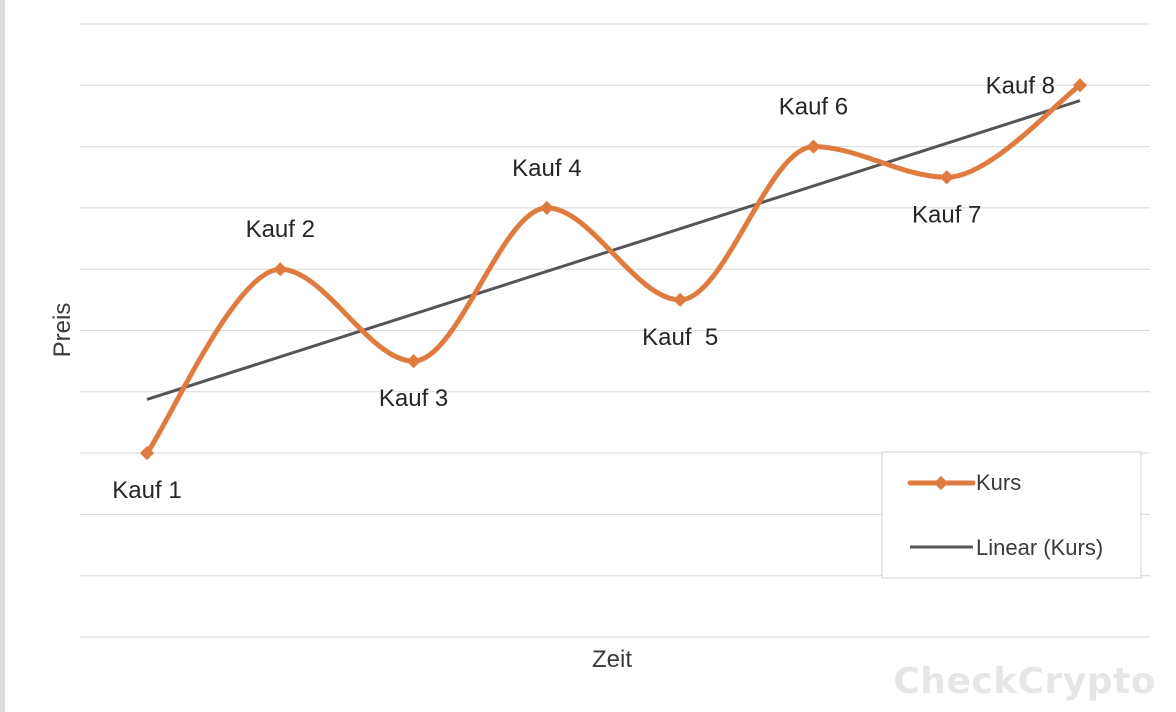  Describe the element at coordinates (146, 490) in the screenshot. I see `data-point-label: Kauf 1` at that location.